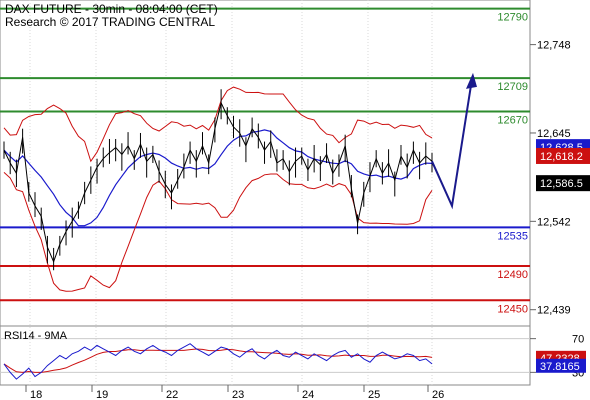 The height and width of the screenshot is (400, 590). I want to click on y-axis-ticks: 12,748 12,645 12,542 12,439, so click(550, 178).